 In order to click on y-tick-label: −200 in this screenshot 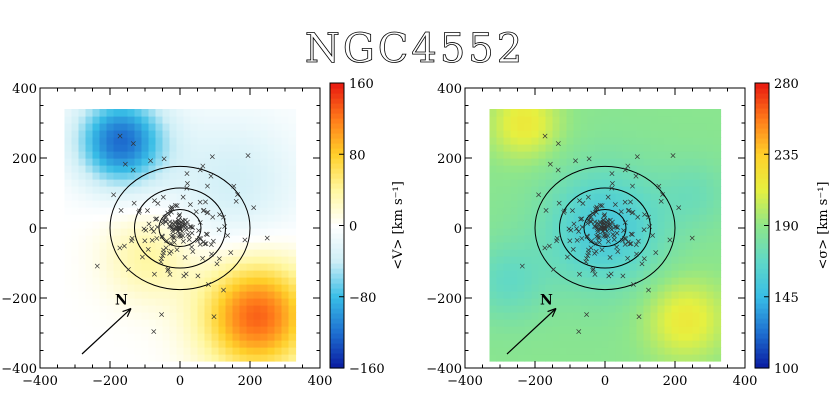, I will do `click(19, 299)`.